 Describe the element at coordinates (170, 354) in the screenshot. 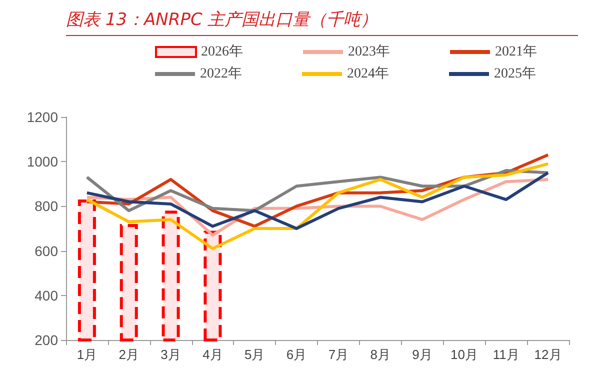

I see `x-tick-label: 3月` at that location.